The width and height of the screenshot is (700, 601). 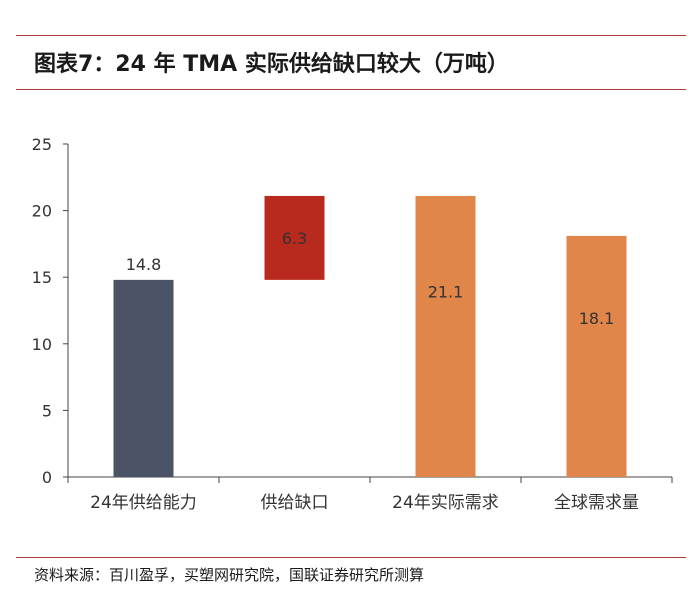 What do you see at coordinates (596, 503) in the screenshot?
I see `x-category-label: 全球需求量` at bounding box center [596, 503].